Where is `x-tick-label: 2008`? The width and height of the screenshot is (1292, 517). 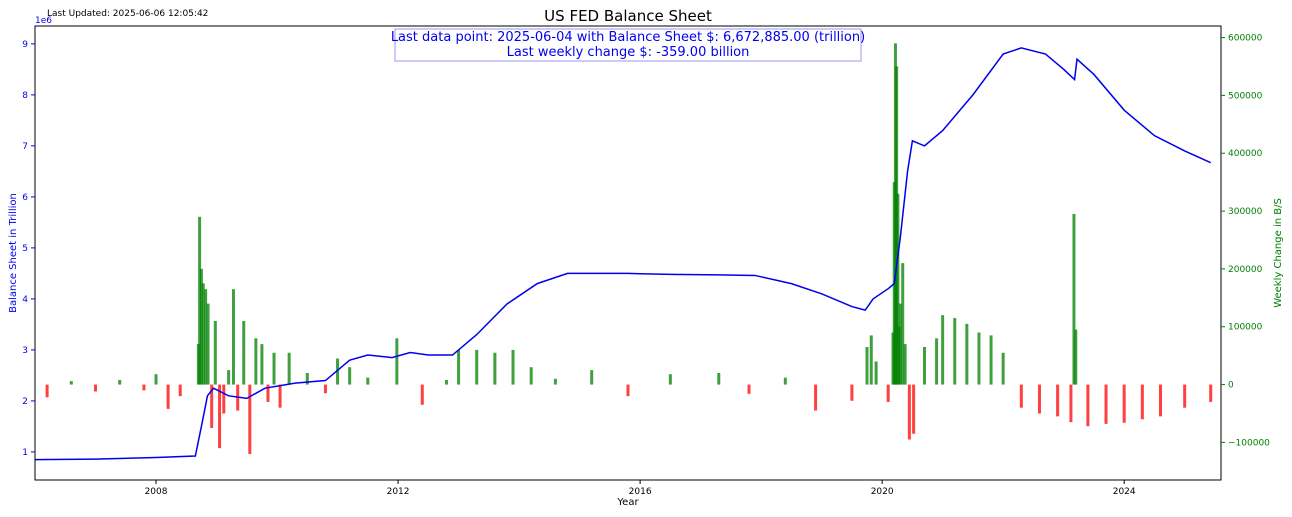 x-tick-label: 2008 is located at coordinates (156, 492).